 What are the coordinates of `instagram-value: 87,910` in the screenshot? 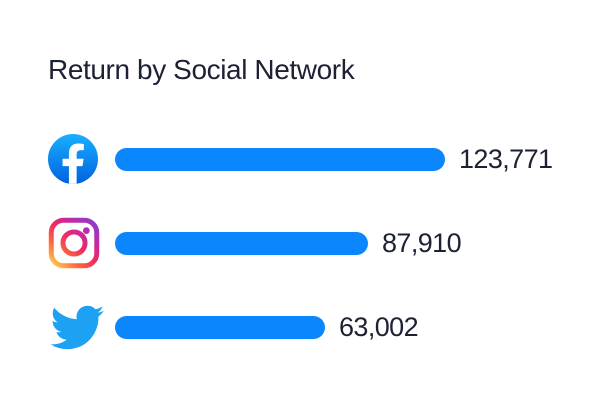 It's located at (422, 242).